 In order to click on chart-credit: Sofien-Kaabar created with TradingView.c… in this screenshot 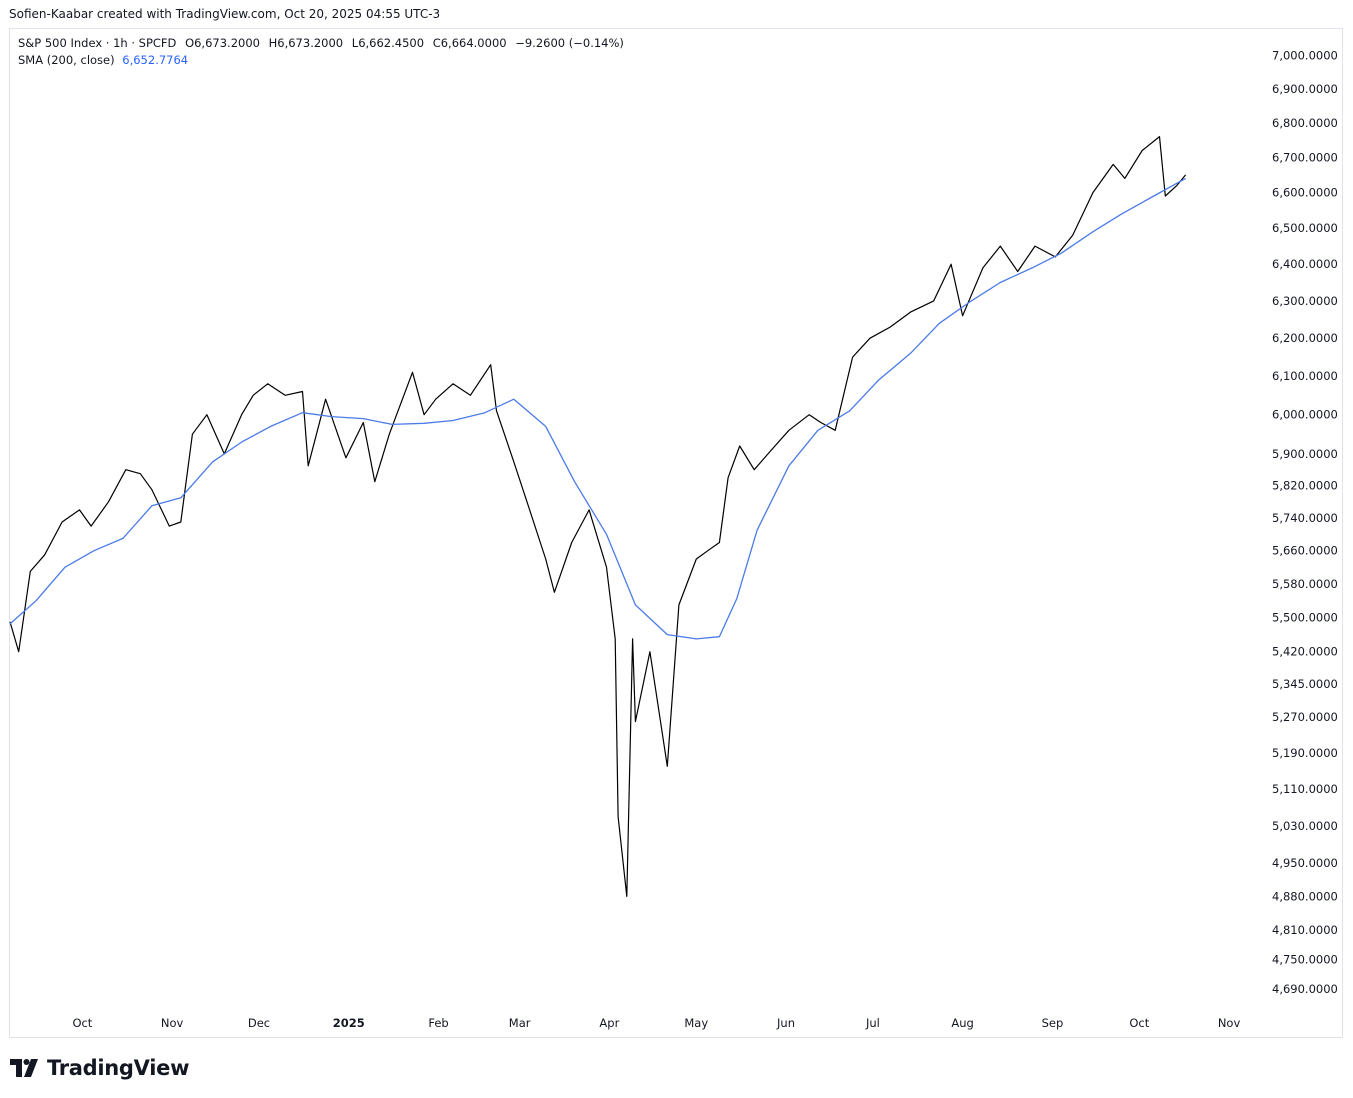, I will do `click(225, 14)`.